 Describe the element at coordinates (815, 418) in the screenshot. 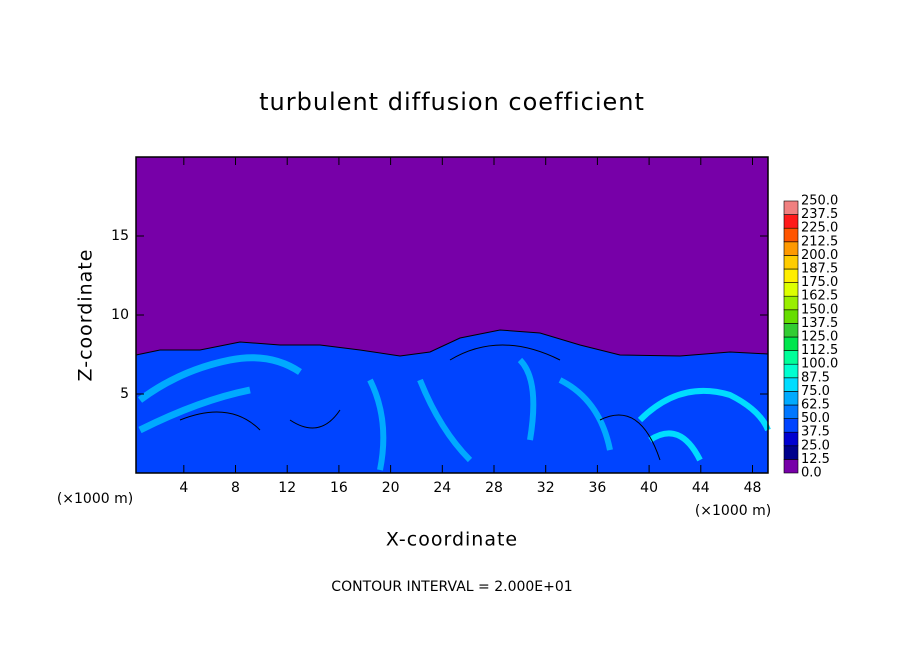

I see `colorbar-label: 50.0` at that location.